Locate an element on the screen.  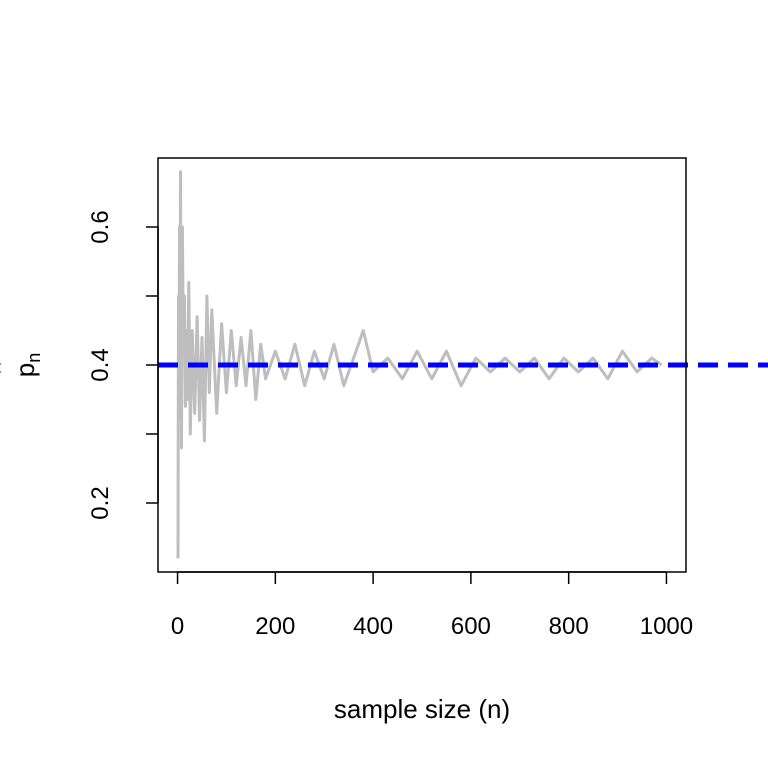
x-tick-label: 0 is located at coordinates (177, 626).